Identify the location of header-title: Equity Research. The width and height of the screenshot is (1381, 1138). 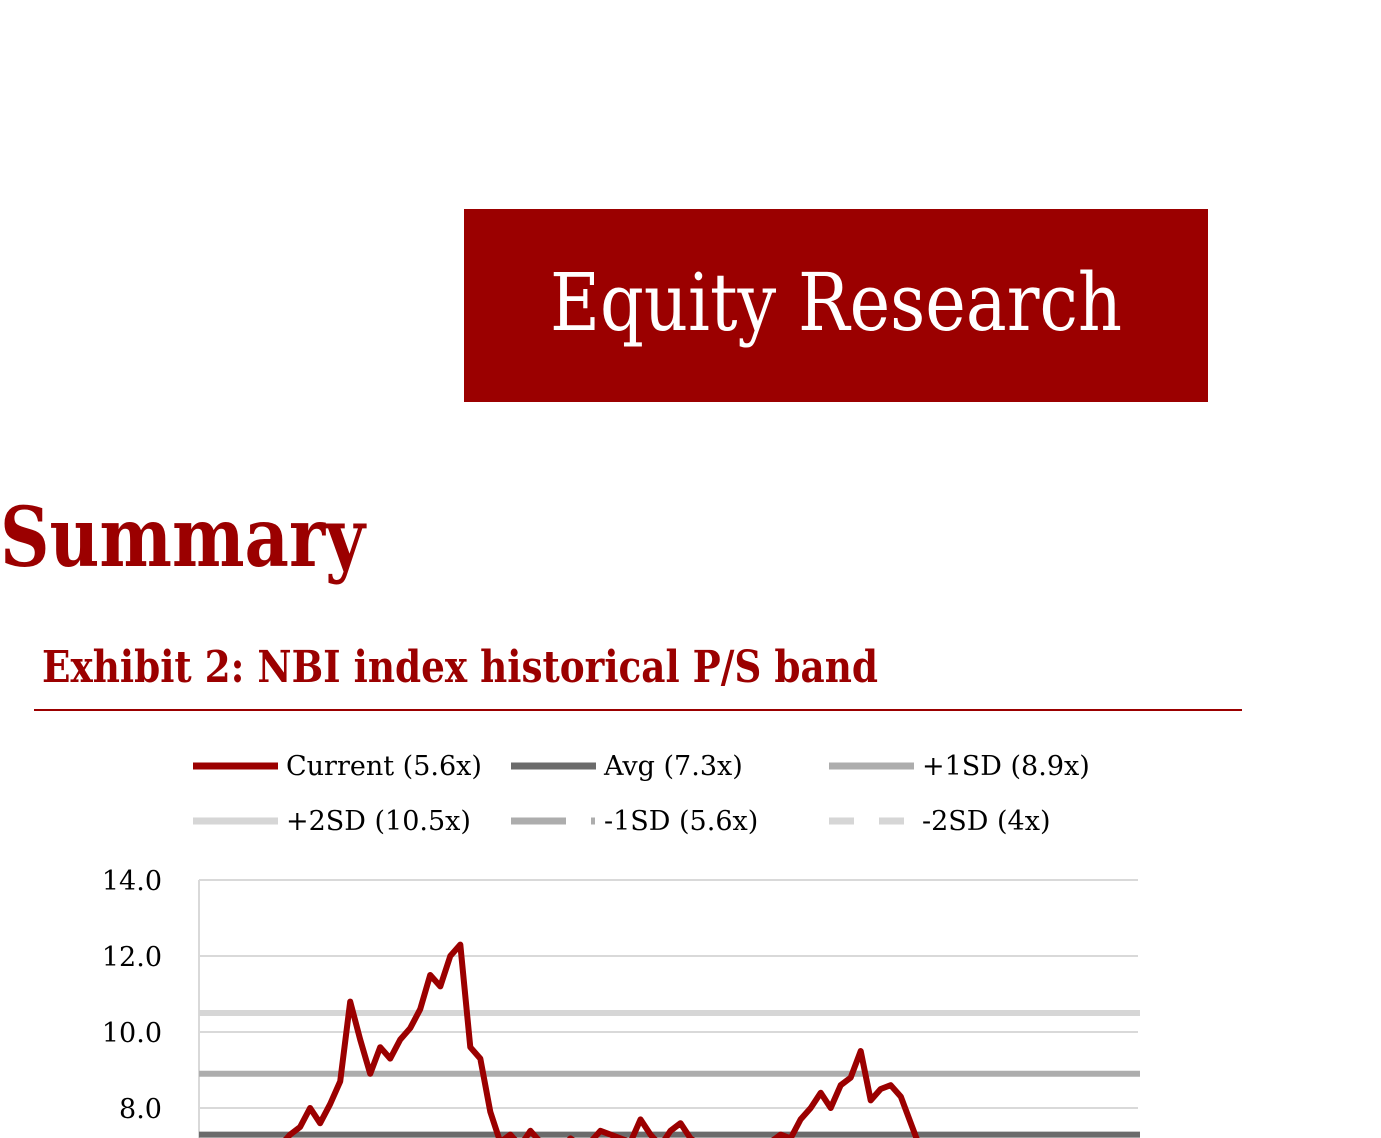
(836, 302).